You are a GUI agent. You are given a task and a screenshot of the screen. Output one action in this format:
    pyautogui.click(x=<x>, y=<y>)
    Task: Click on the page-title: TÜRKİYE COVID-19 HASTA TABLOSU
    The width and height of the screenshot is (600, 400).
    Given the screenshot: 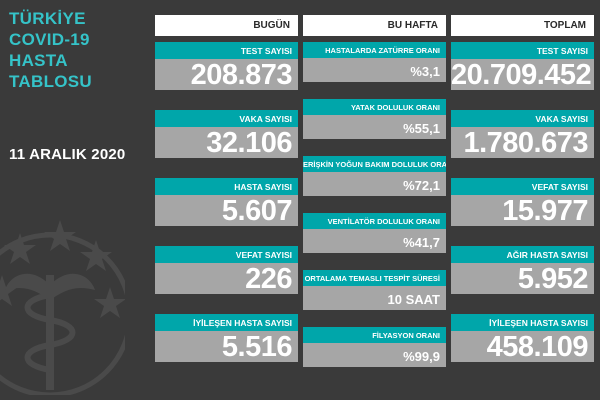 What is the action you would take?
    pyautogui.click(x=50, y=50)
    